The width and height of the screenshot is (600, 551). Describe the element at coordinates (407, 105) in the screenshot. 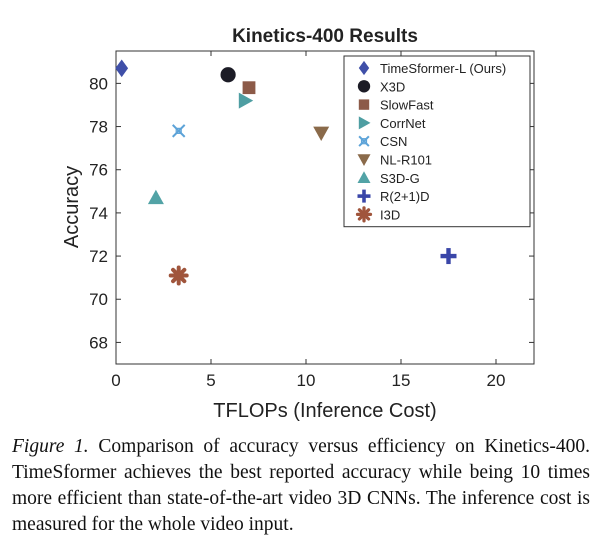

I see `legend-label-2: SlowFast` at that location.